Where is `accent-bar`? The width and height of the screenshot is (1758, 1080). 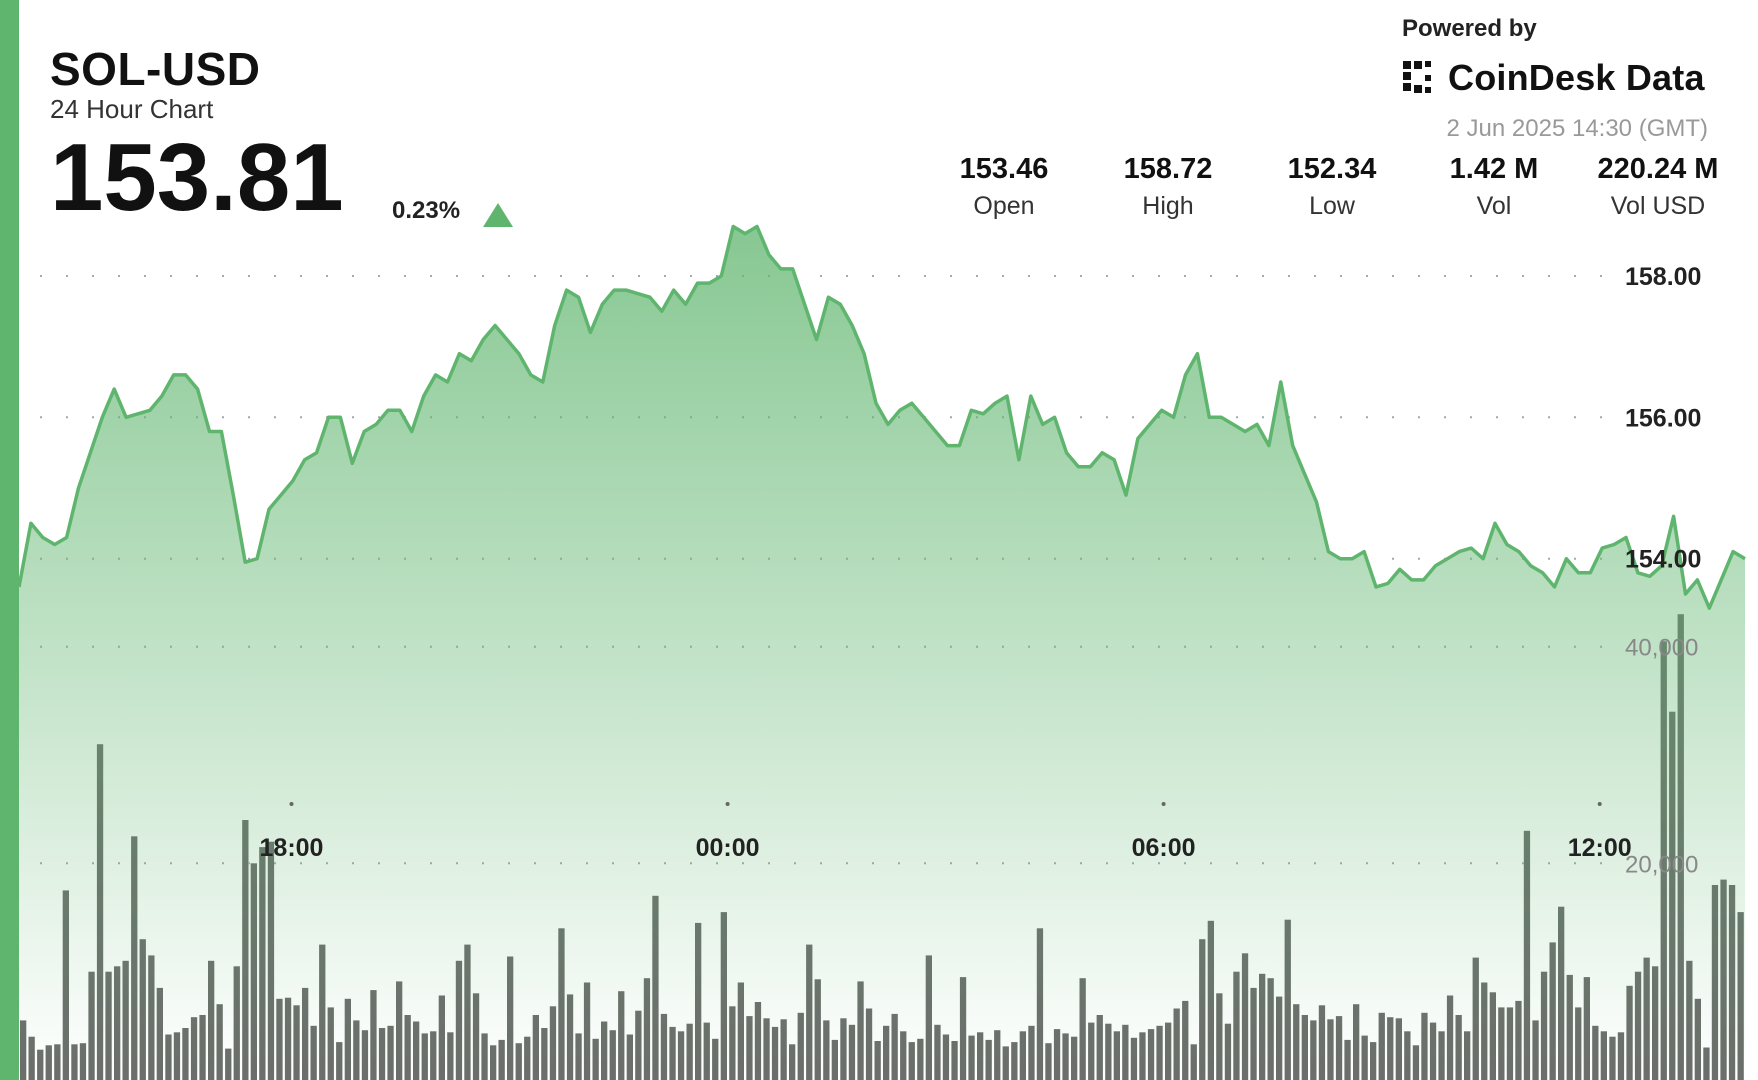
accent-bar is located at coordinates (9, 540).